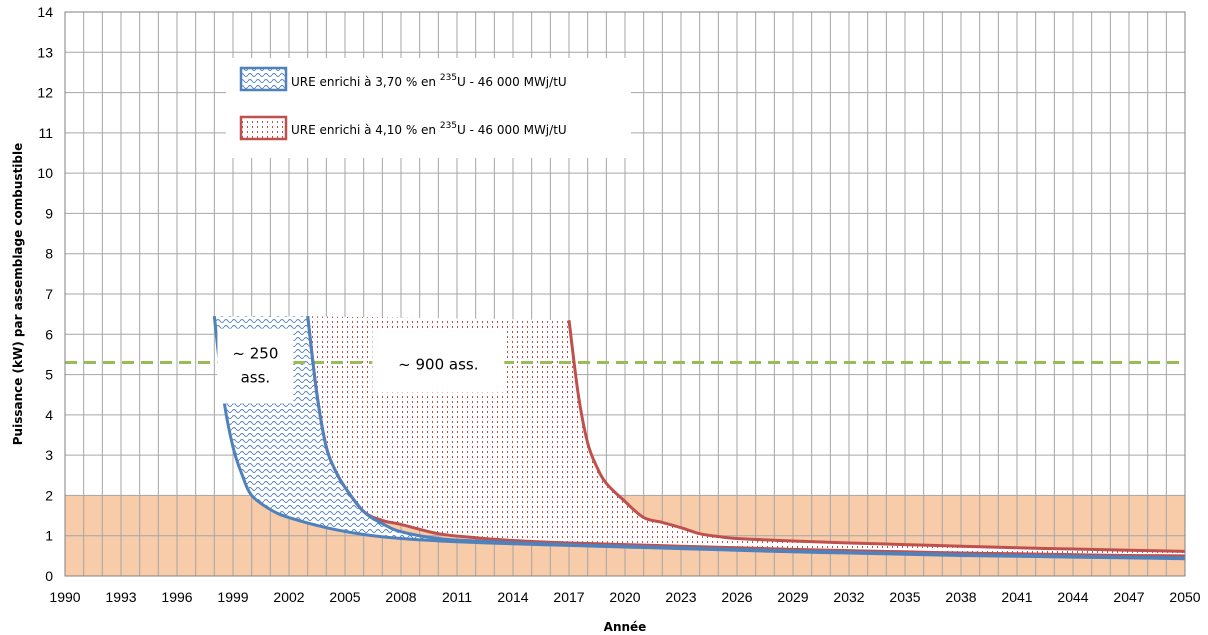 The height and width of the screenshot is (635, 1208). I want to click on annotation-250-box, so click(255, 366).